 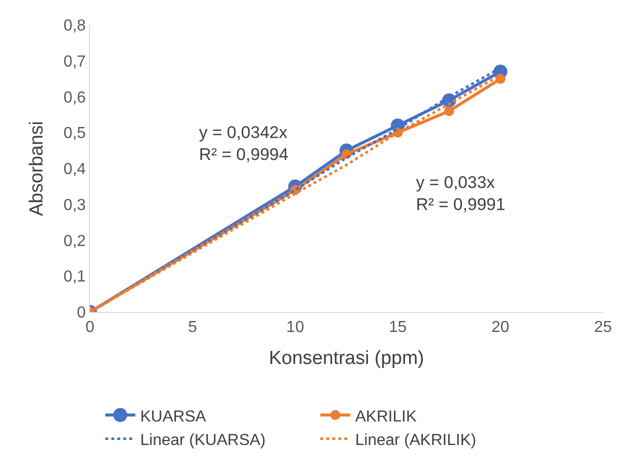 I want to click on x-tick-label: 15, so click(x=397, y=327).